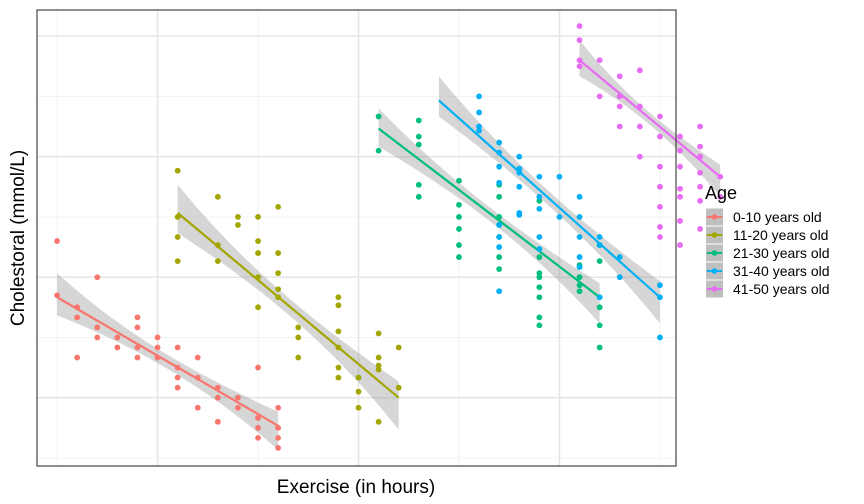  Describe the element at coordinates (167, 361) in the screenshot. I see `regression-line` at that location.